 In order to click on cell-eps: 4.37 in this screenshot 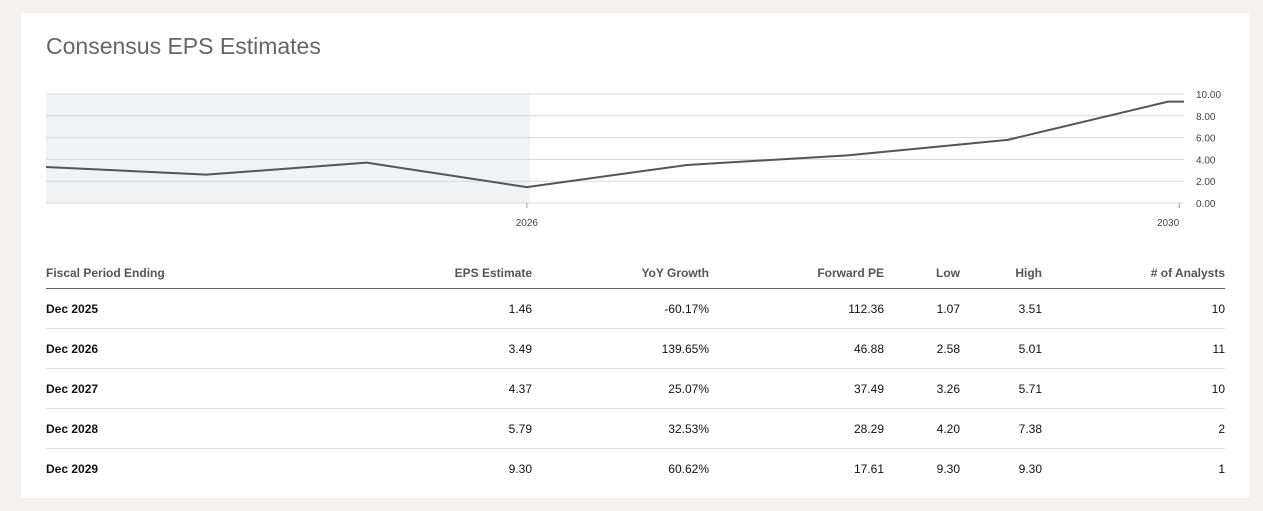, I will do `click(414, 388)`.